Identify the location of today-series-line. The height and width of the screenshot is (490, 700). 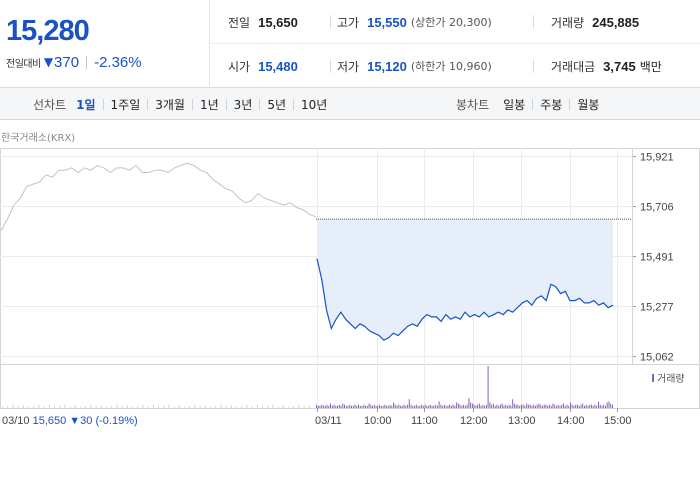
(465, 299).